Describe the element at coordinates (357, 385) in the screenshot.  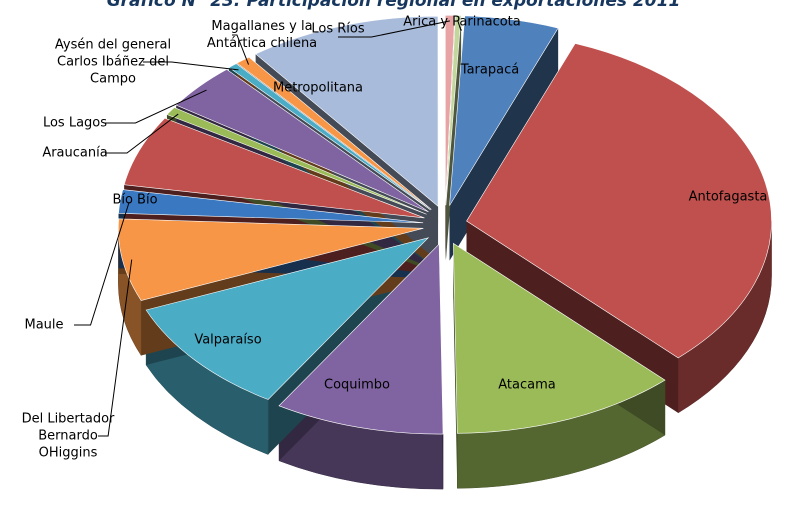
I see `slice-label: Coquimbo` at that location.